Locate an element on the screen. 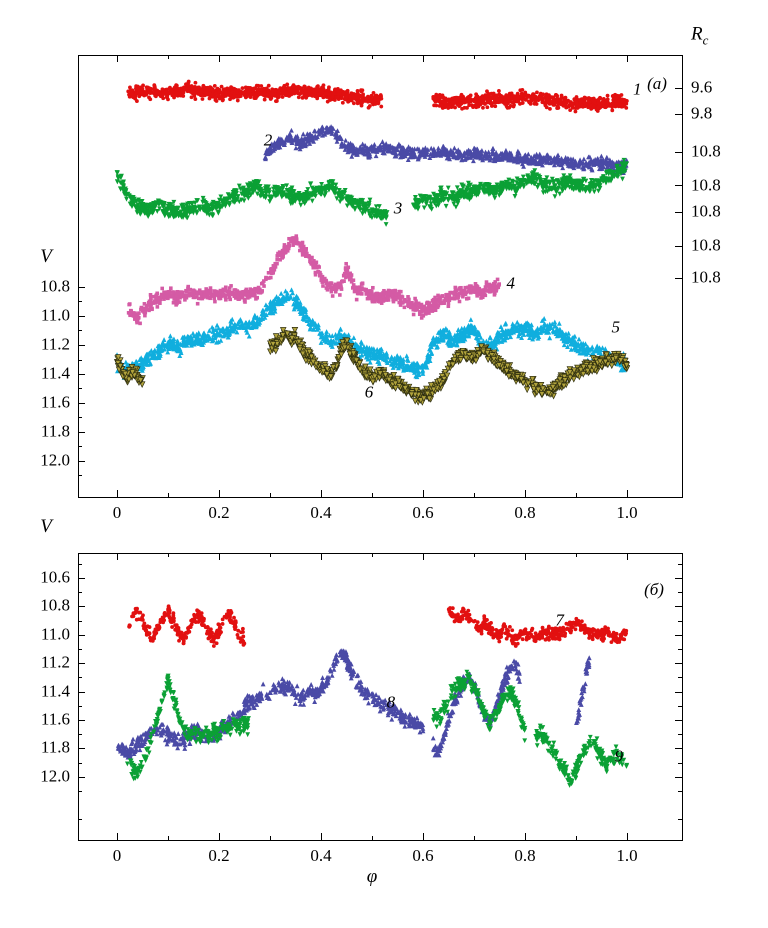  series-1-label: 1 is located at coordinates (637, 89).